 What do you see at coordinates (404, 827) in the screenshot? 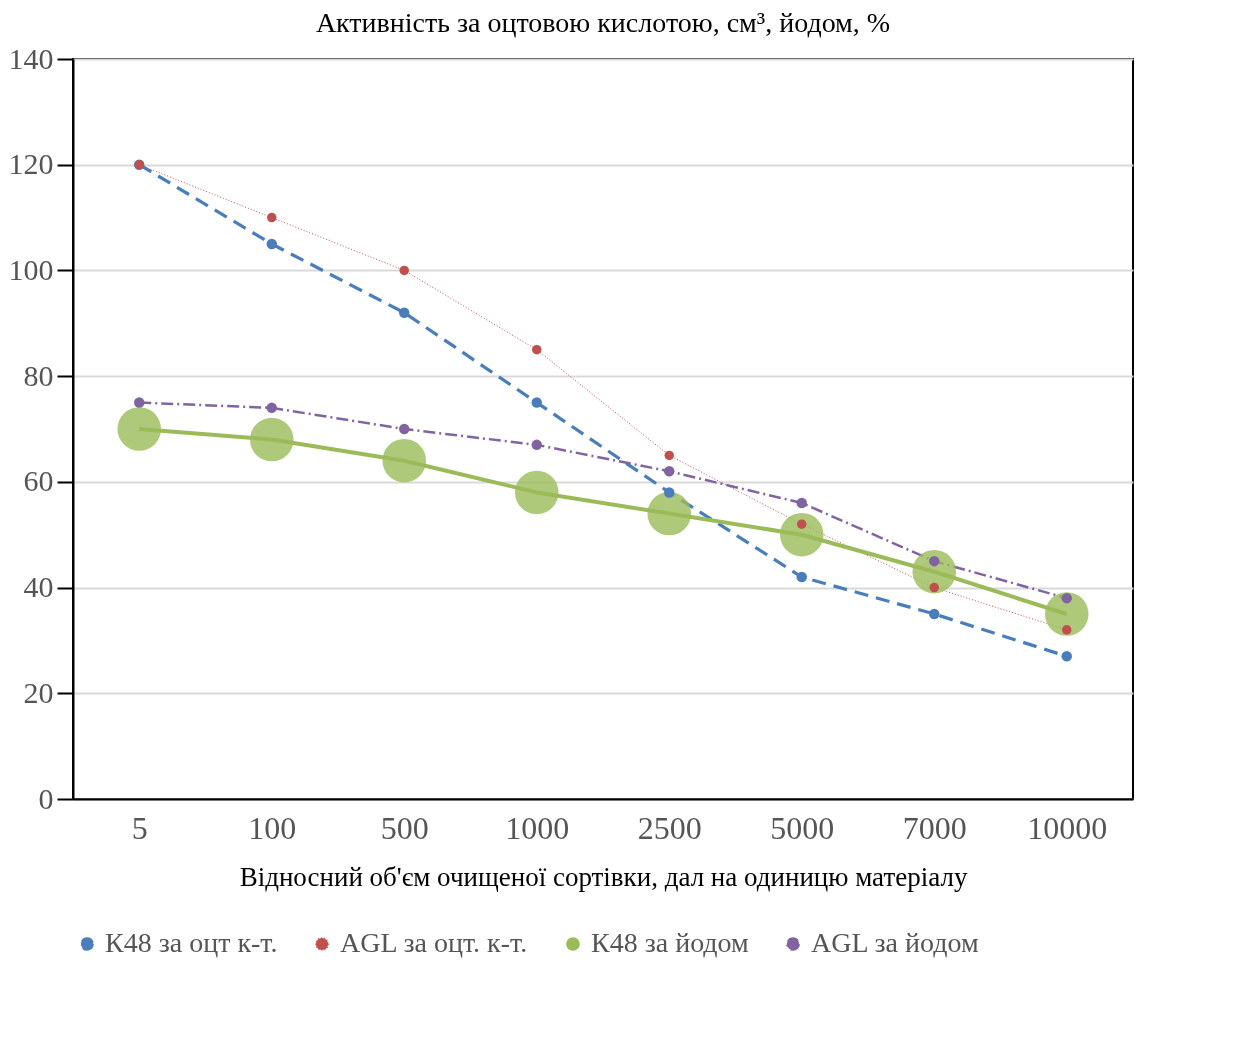
I see `x-tick-label: 500` at bounding box center [404, 827].